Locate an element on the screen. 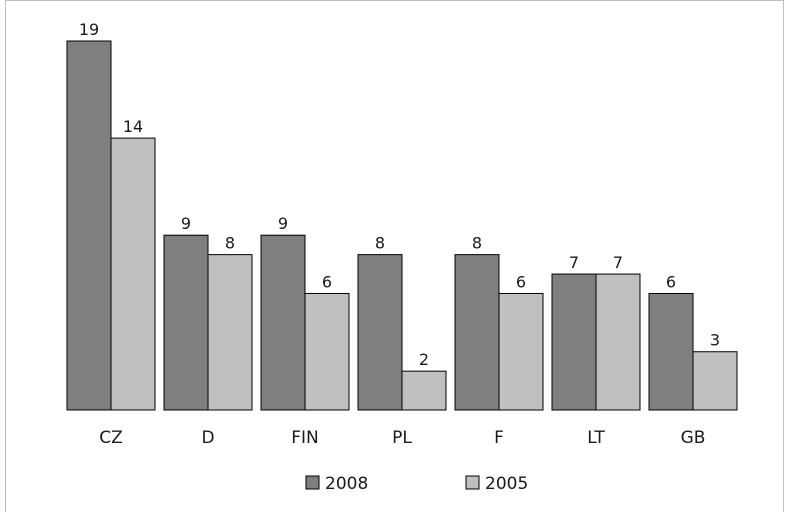 This screenshot has width=785, height=513. bar-lt-2005 is located at coordinates (618, 342).